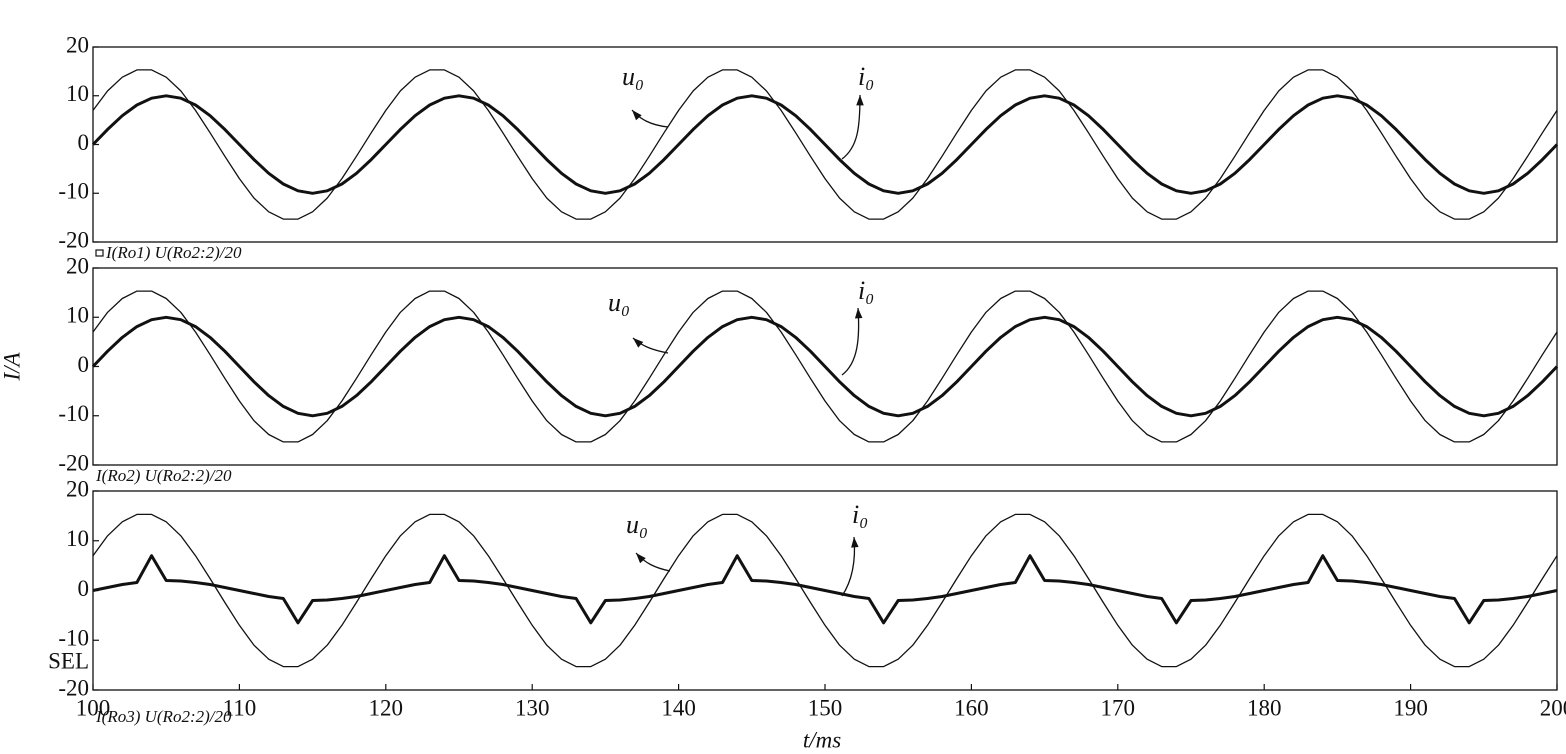  I want to click on x-tick-label: 170, so click(1118, 707).